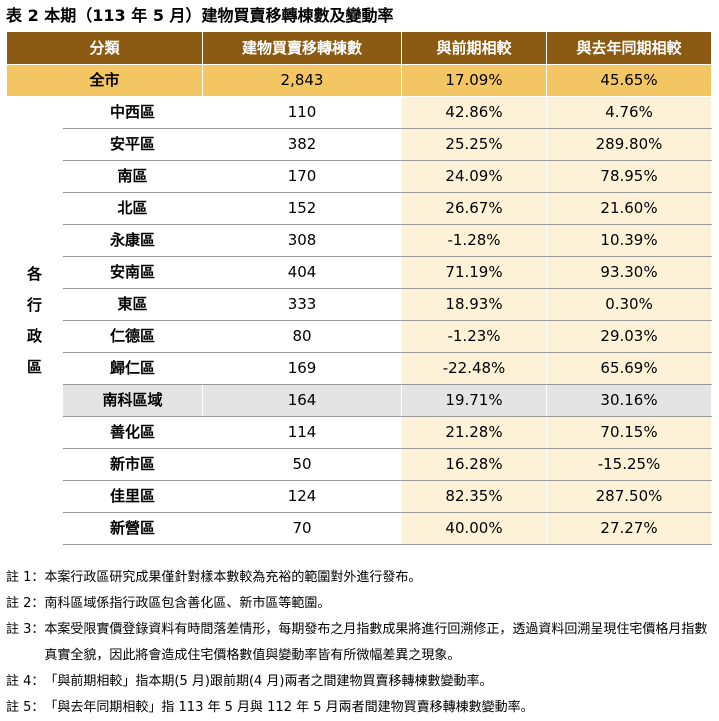 The image size is (719, 721). What do you see at coordinates (132, 528) in the screenshot?
I see `district-name: 新營區` at bounding box center [132, 528].